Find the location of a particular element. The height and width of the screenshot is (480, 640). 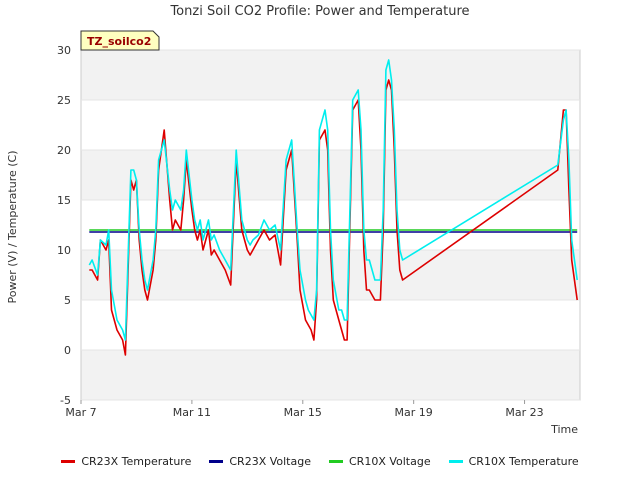

legend-item: CR10X Temperature is located at coordinates (513, 461).